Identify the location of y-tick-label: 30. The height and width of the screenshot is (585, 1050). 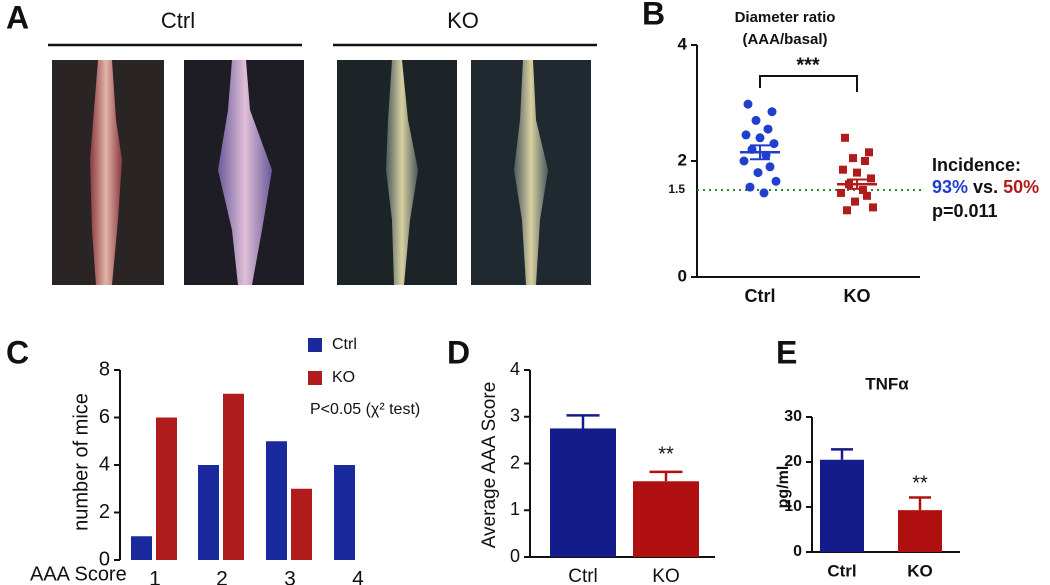
(793, 416).